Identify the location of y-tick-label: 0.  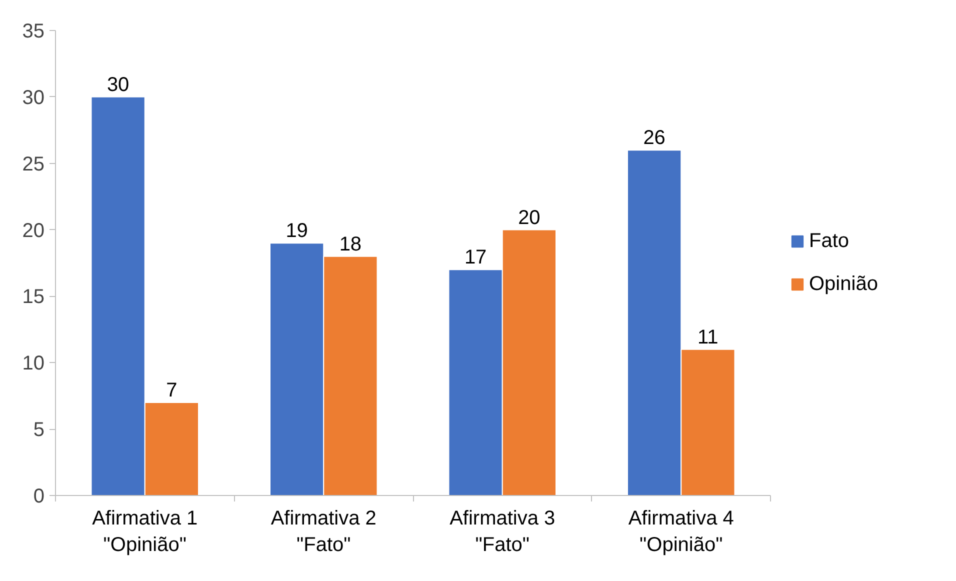
(38, 497).